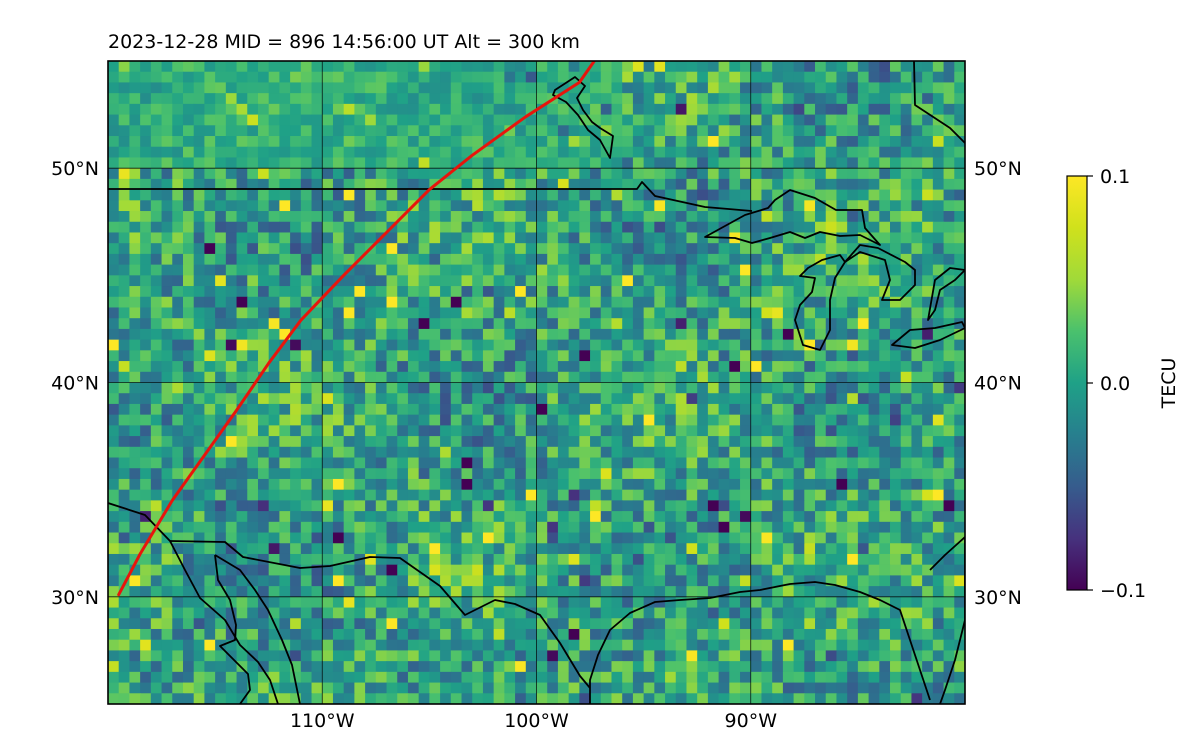 The height and width of the screenshot is (750, 1200). What do you see at coordinates (998, 169) in the screenshot?
I see `lat-tick-label-right: 50°N` at bounding box center [998, 169].